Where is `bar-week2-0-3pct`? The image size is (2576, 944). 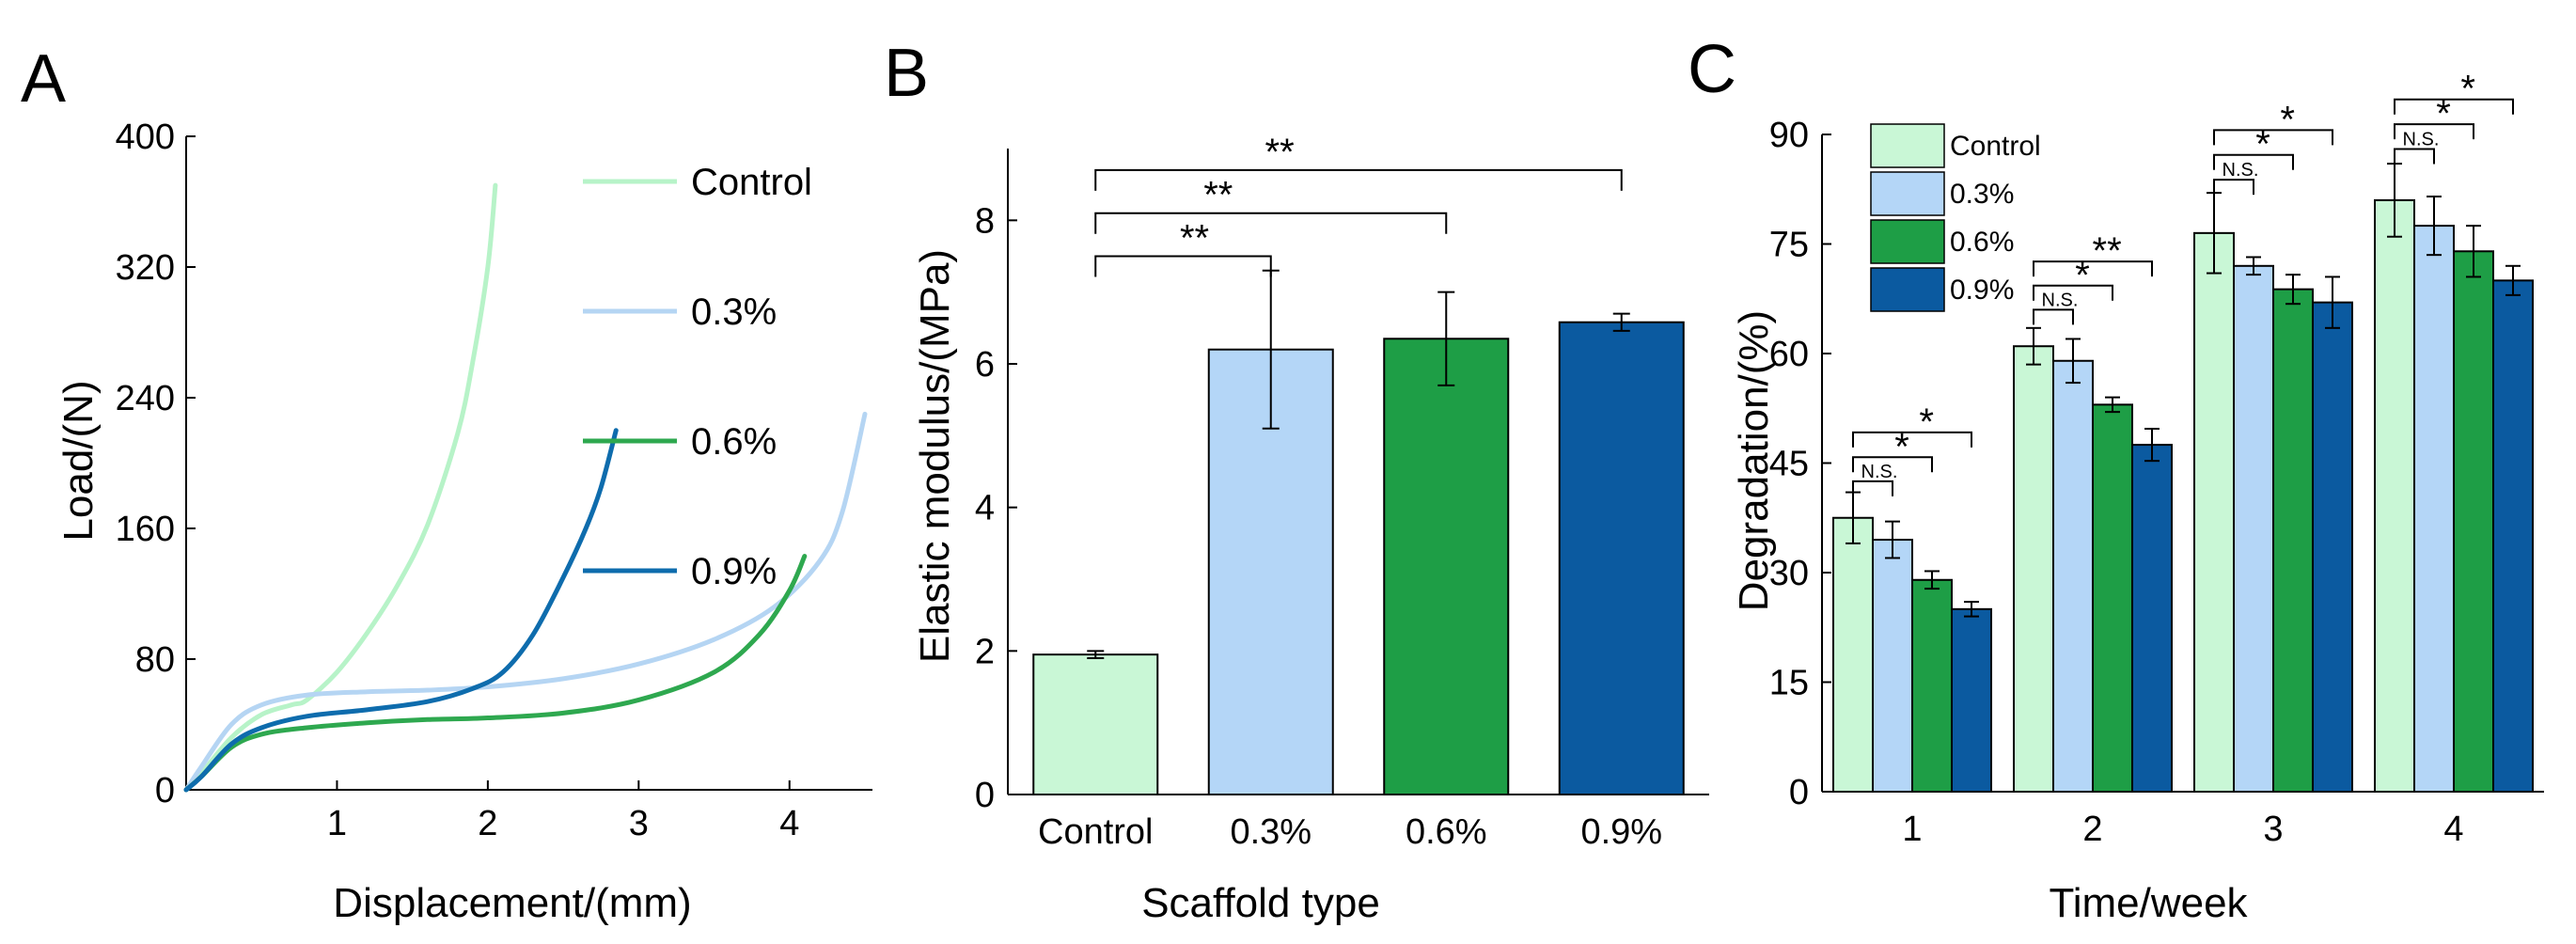 bar-week2-0-3pct is located at coordinates (2073, 576).